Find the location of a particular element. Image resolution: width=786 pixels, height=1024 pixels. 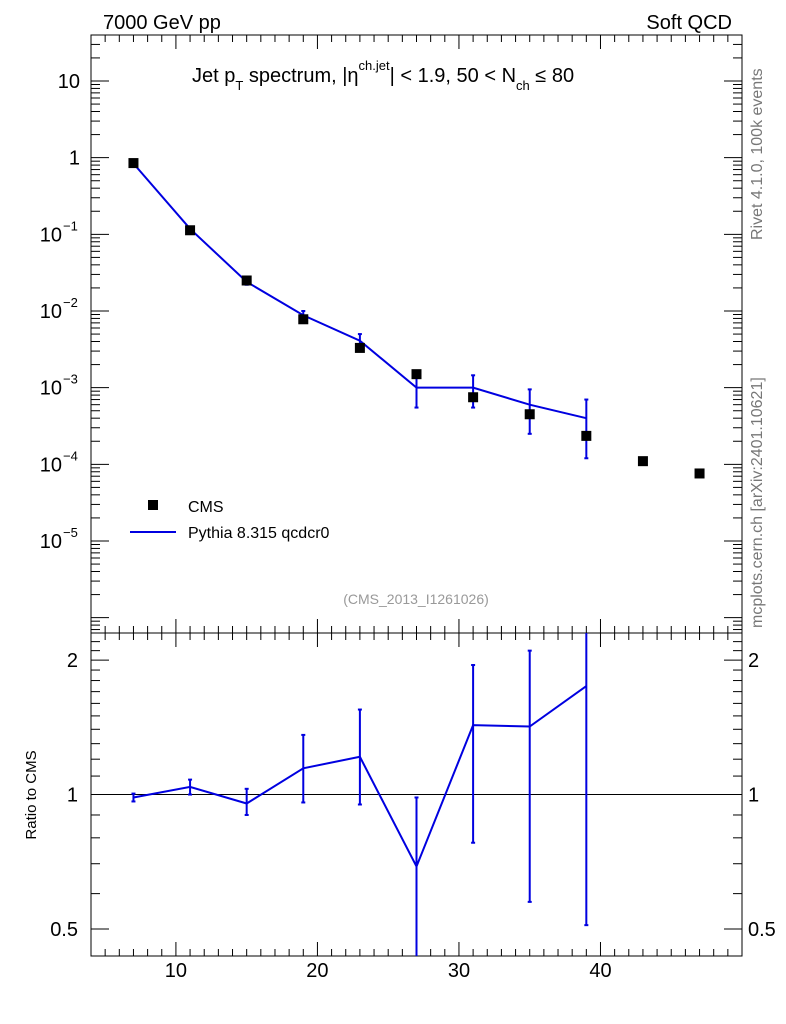

ratio-y-tick-label-left: 1 is located at coordinates (72, 796).